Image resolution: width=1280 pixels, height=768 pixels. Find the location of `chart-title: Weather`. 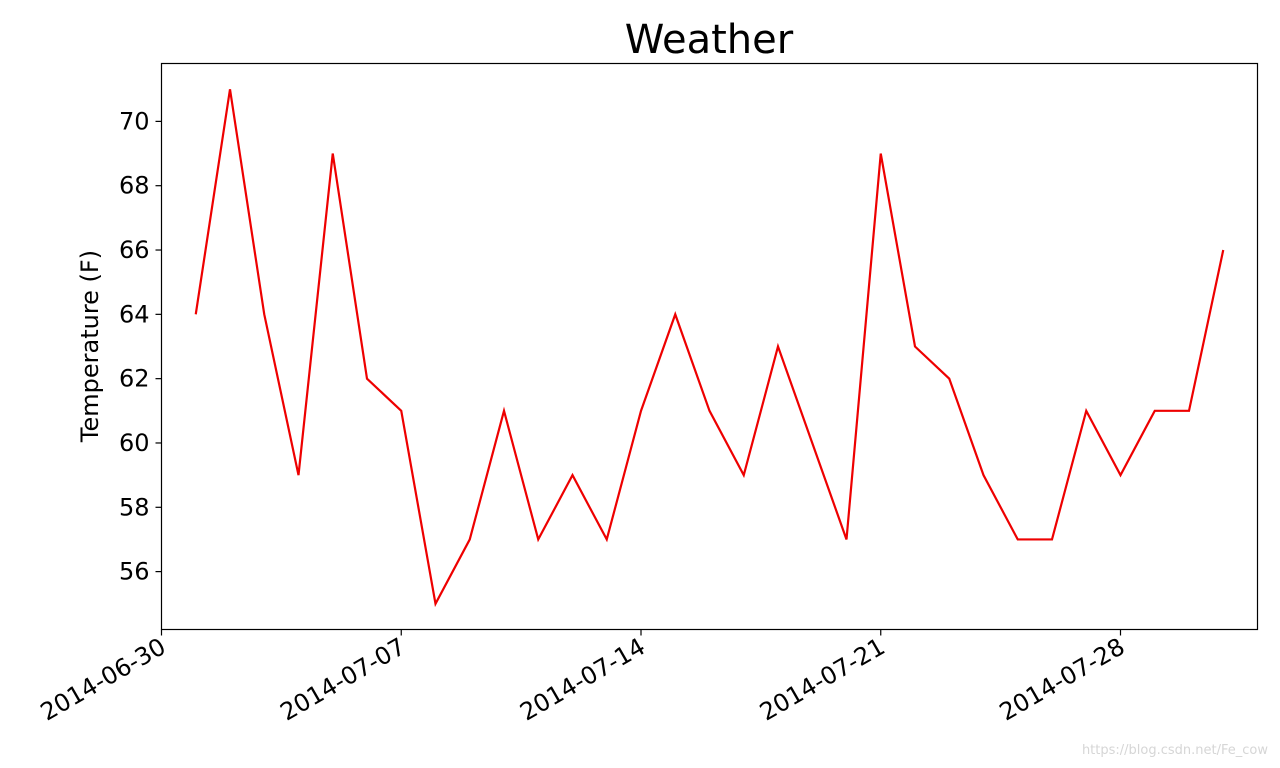

chart-title: Weather is located at coordinates (709, 40).